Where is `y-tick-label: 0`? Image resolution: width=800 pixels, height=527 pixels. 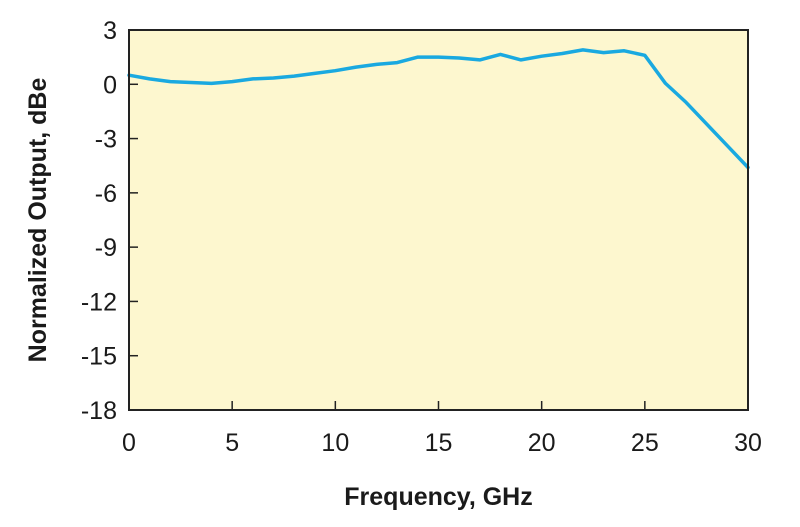
y-tick-label: 0 is located at coordinates (110, 85).